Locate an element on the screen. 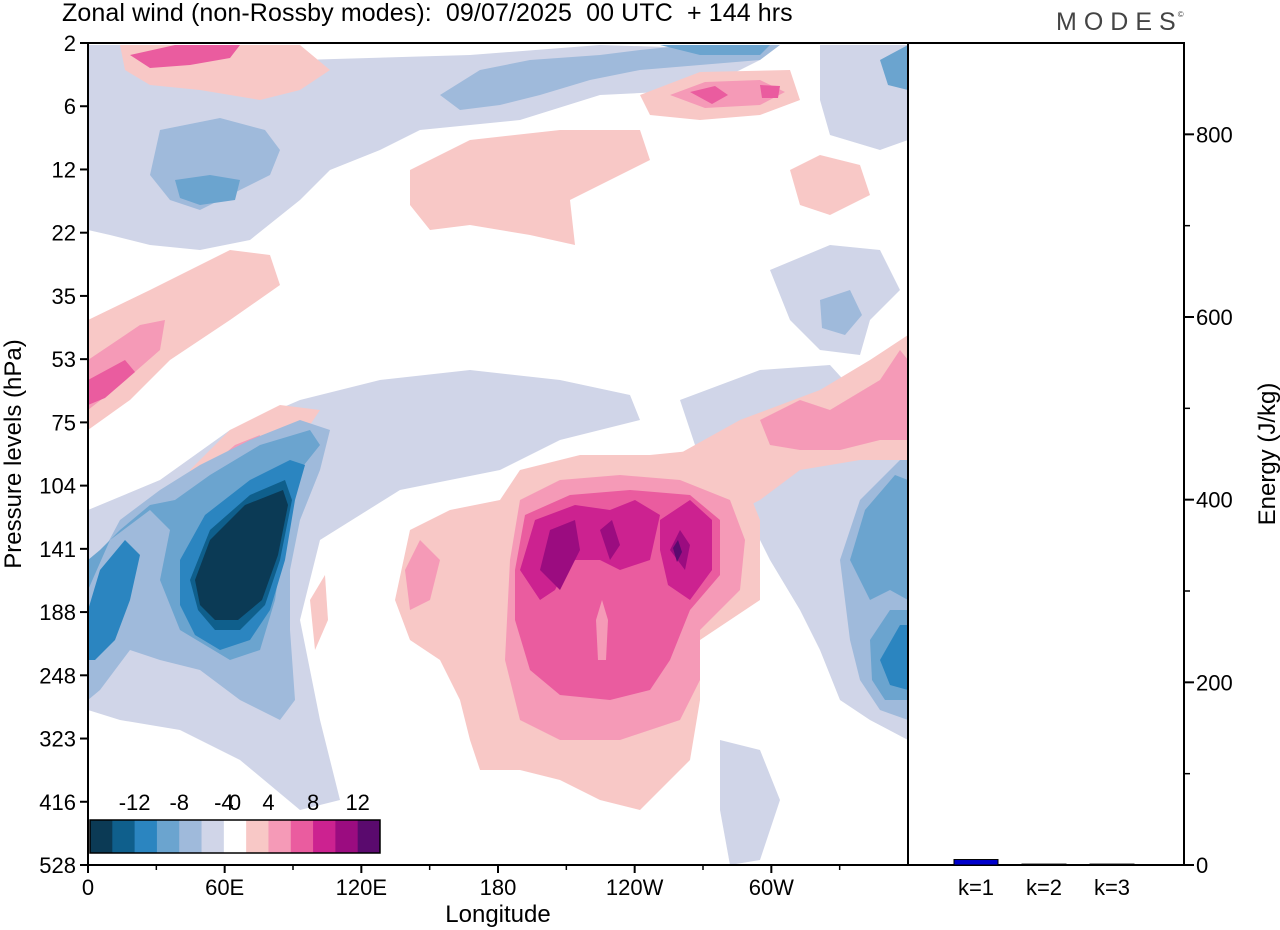 The image size is (1280, 930). heatmap-region-central-pink-left-band is located at coordinates (319, 612).